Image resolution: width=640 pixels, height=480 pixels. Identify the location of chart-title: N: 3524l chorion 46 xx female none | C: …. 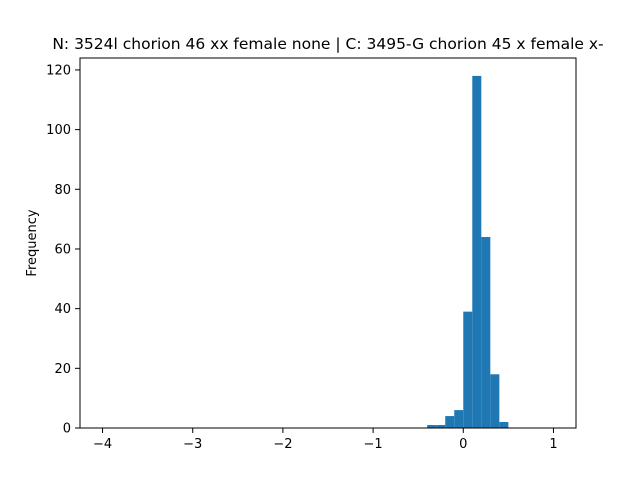
(327, 44).